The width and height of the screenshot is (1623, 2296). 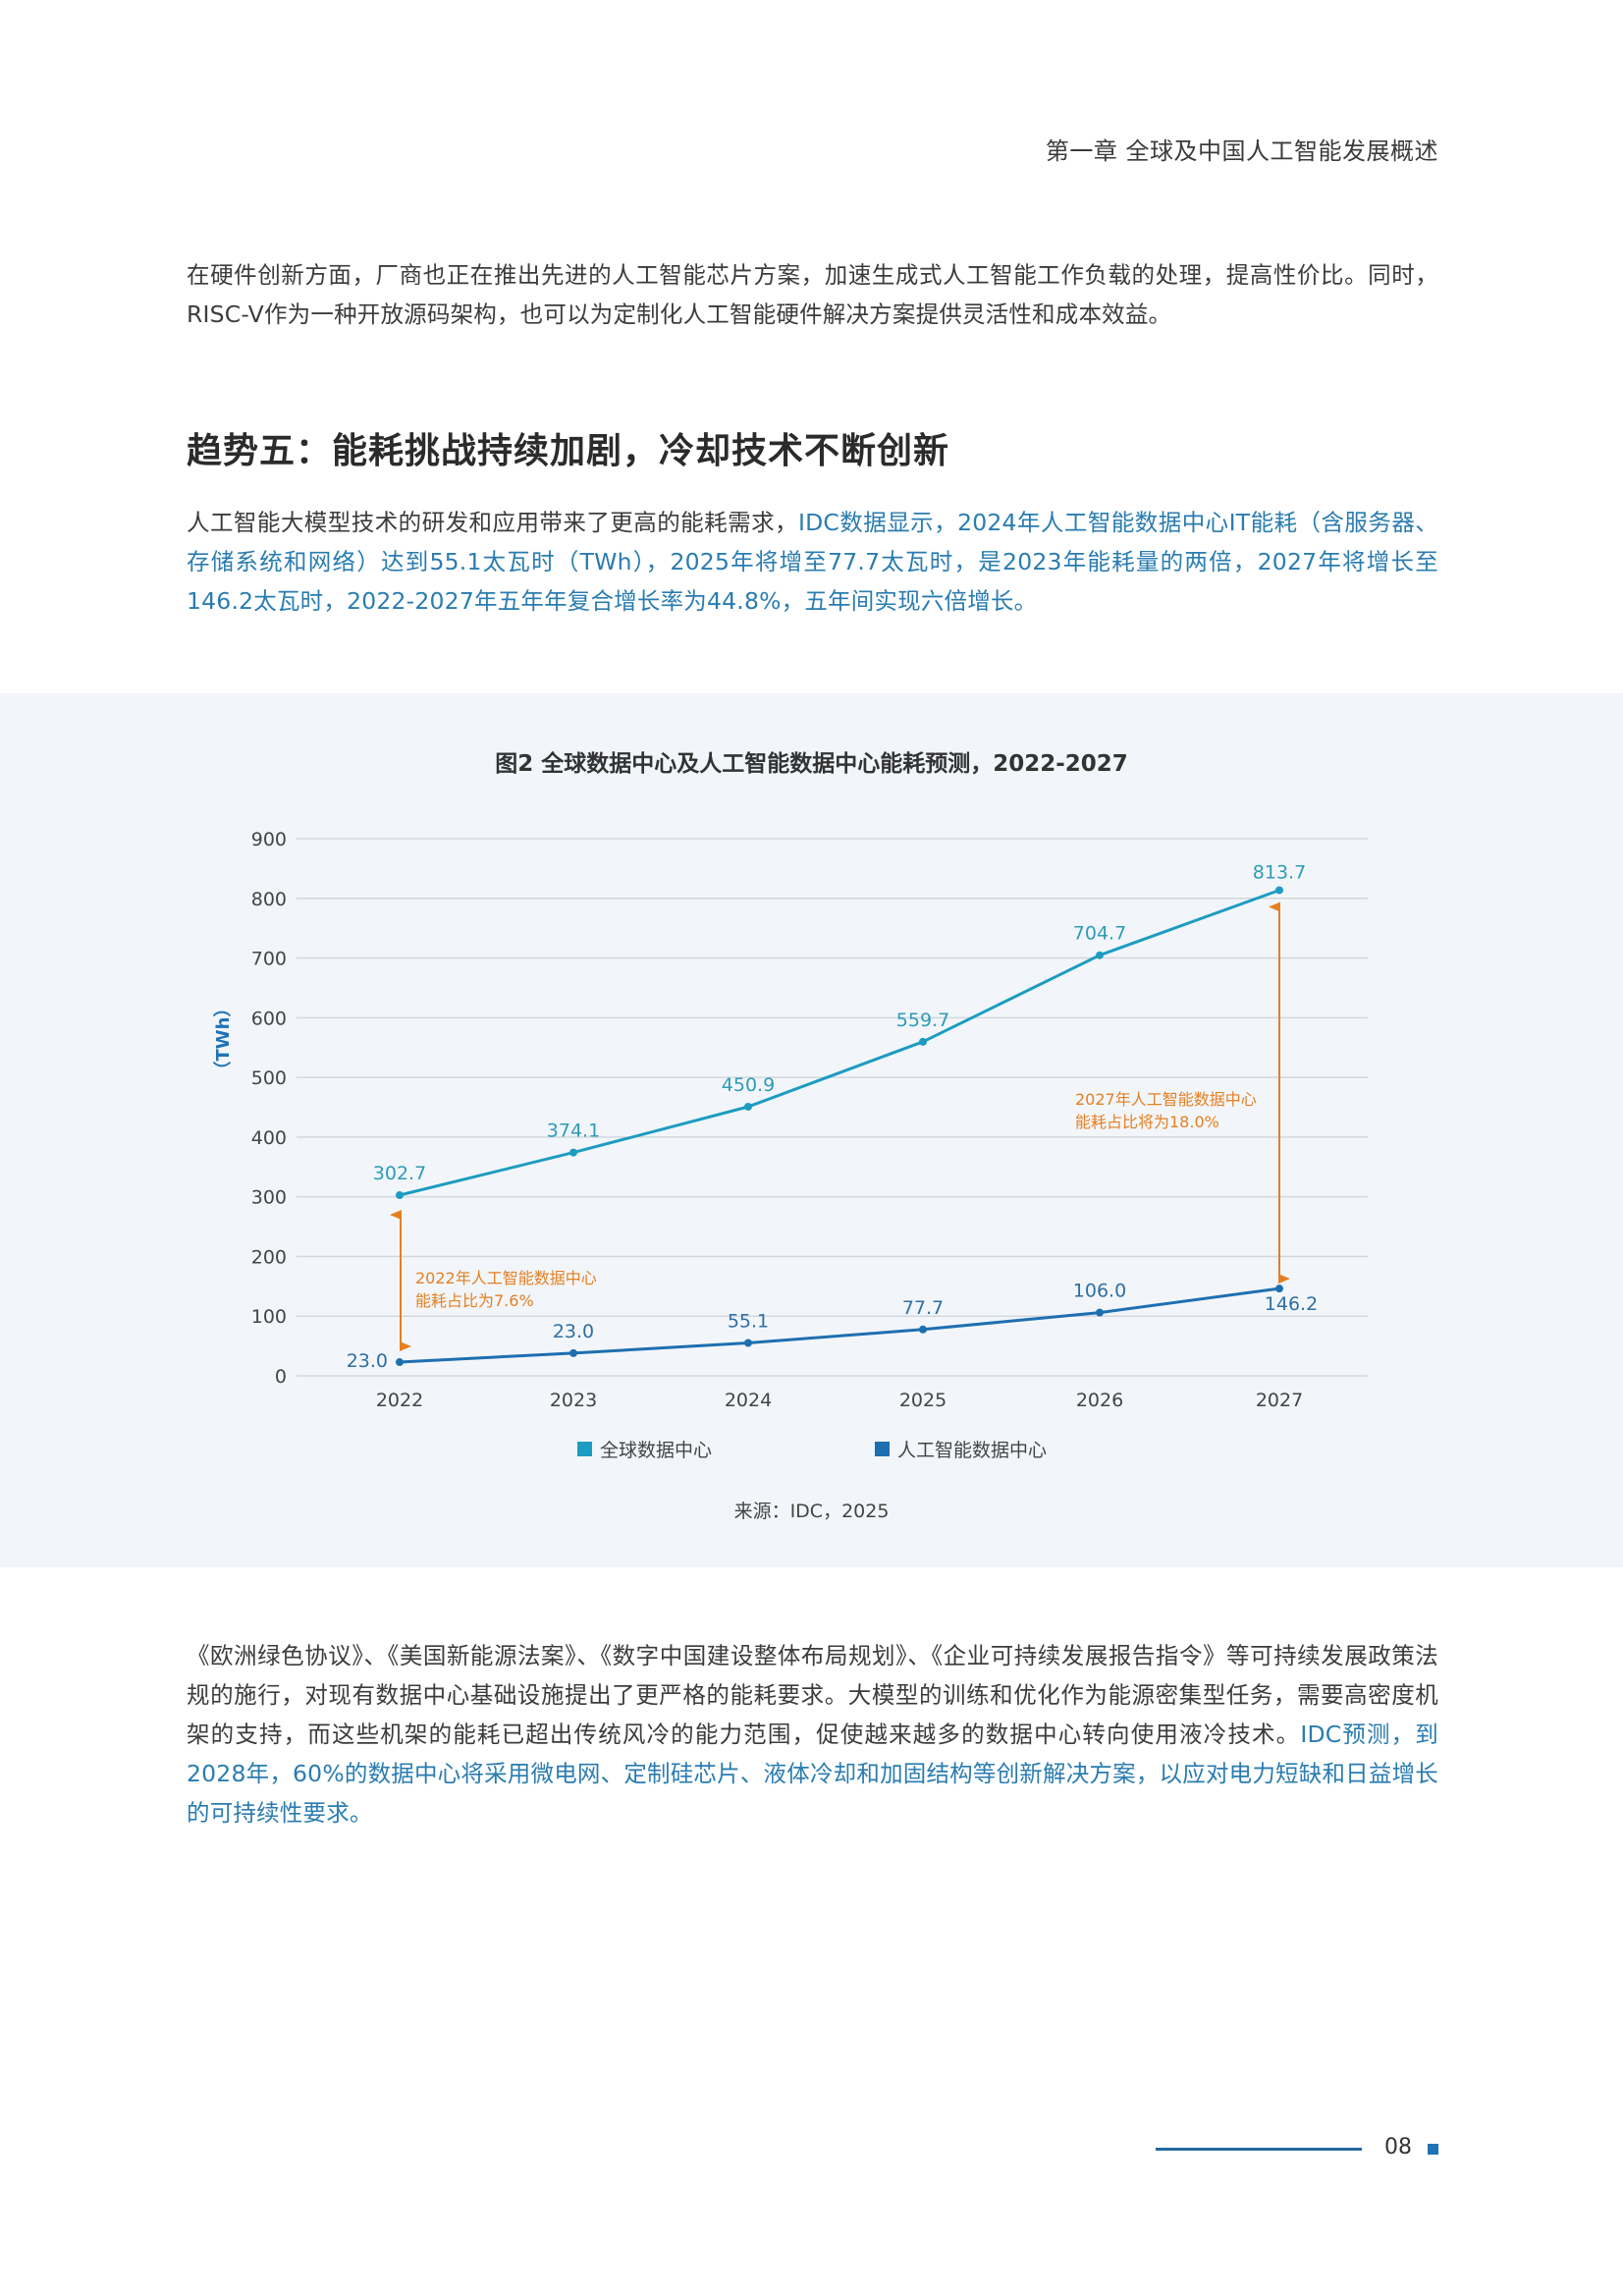 What do you see at coordinates (269, 1198) in the screenshot?
I see `y-tick-label: 300` at bounding box center [269, 1198].